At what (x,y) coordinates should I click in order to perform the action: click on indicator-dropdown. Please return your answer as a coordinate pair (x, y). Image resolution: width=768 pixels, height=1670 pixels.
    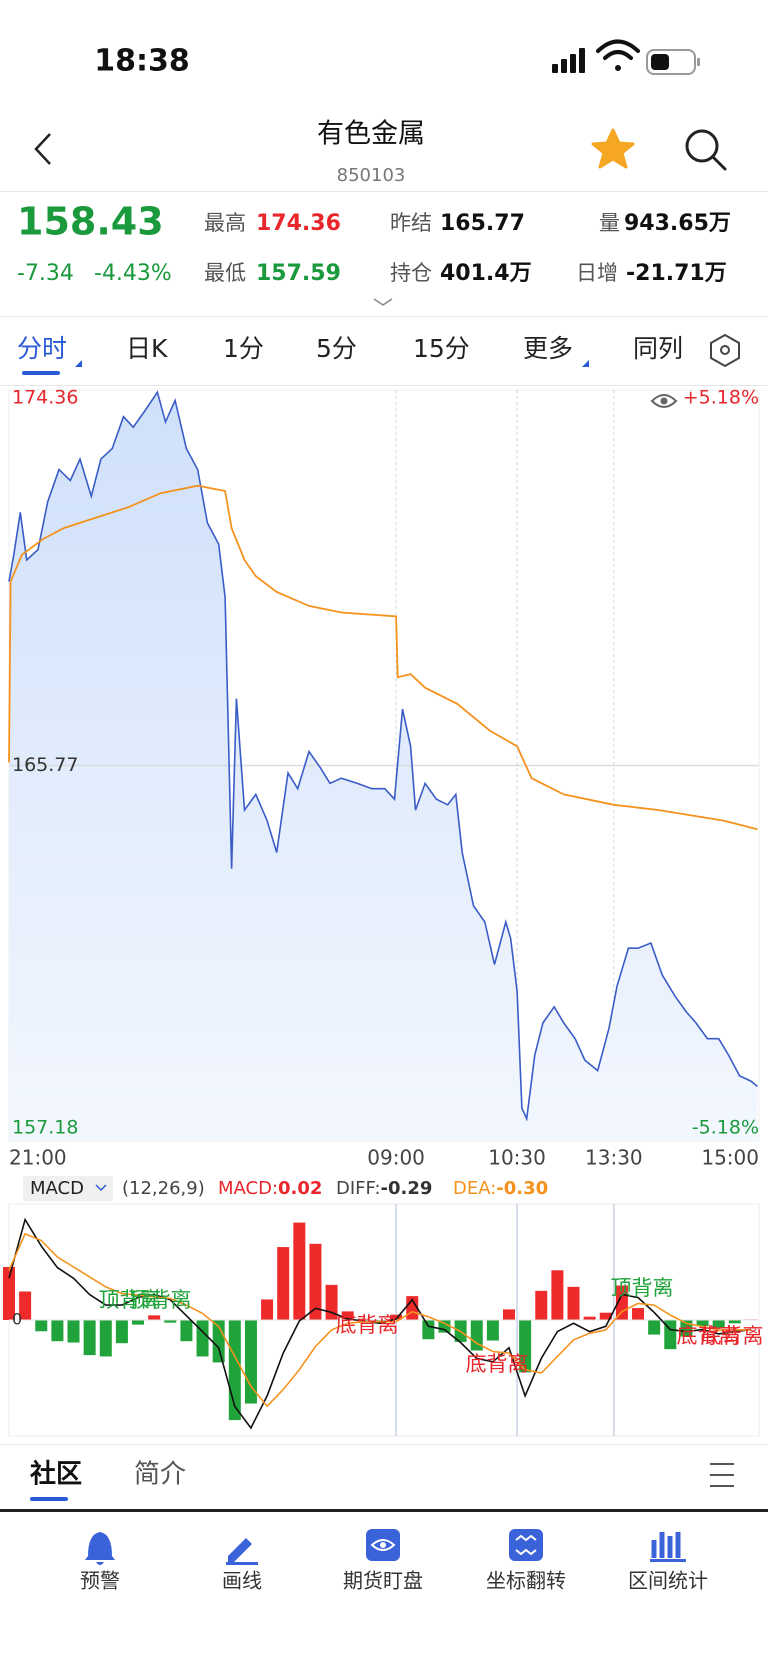
    Looking at the image, I should click on (68, 1188).